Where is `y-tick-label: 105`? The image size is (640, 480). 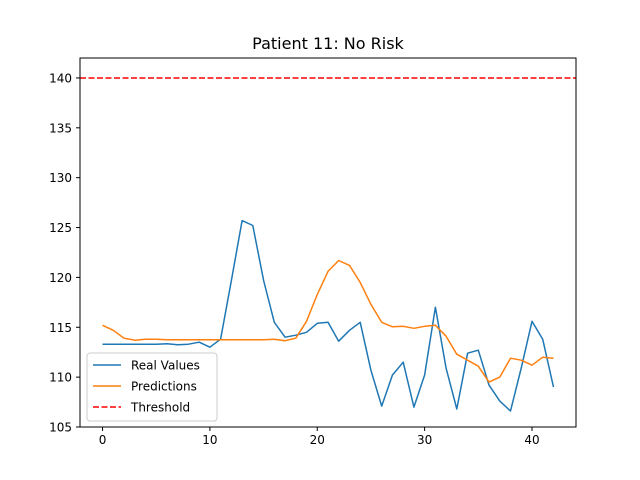 y-tick-label: 105 is located at coordinates (60, 428).